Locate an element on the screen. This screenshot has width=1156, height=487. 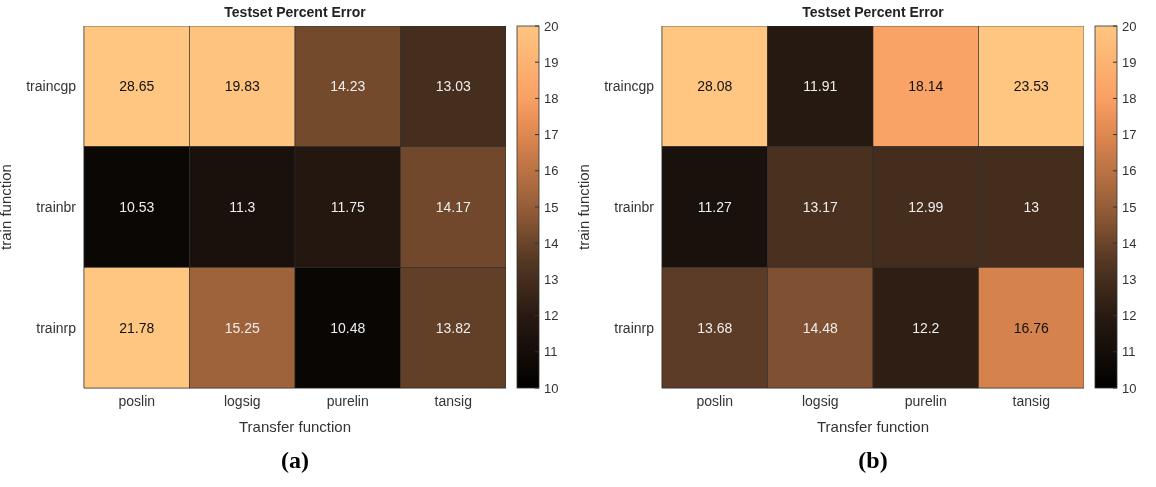
data-label: 13.82 is located at coordinates (453, 327).